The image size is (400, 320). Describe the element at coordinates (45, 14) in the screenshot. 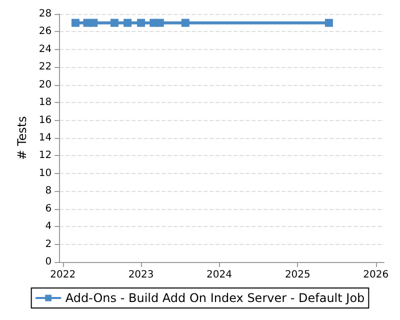

I see `y-tick-label: 28` at that location.